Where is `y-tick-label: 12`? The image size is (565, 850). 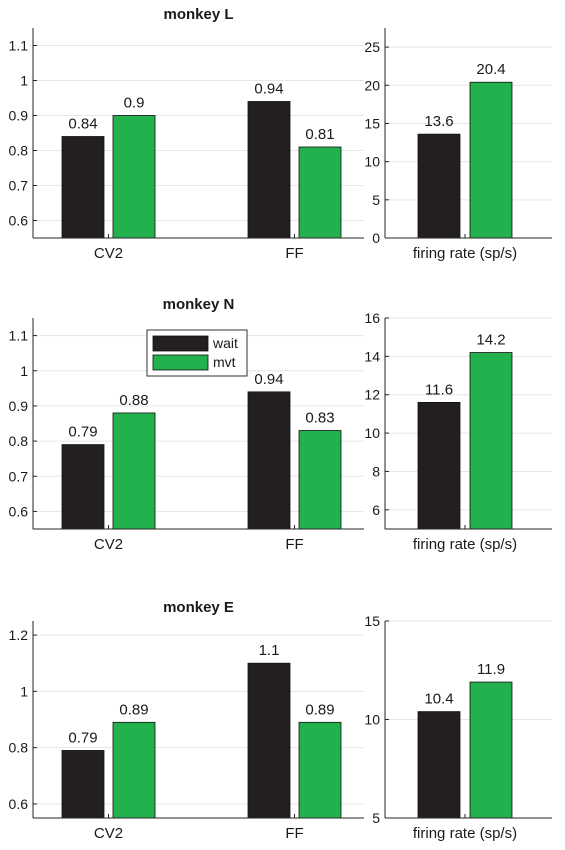
y-tick-label: 12 is located at coordinates (372, 395).